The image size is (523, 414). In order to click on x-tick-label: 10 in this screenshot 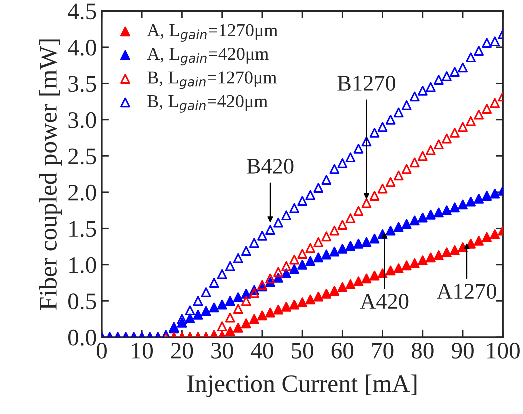, I will do `click(143, 350)`.